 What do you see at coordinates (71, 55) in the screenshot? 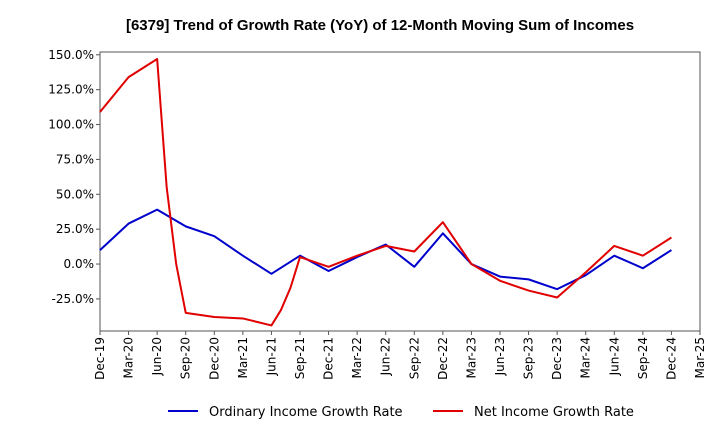
I see `y-tick-label: 150.0%` at bounding box center [71, 55].